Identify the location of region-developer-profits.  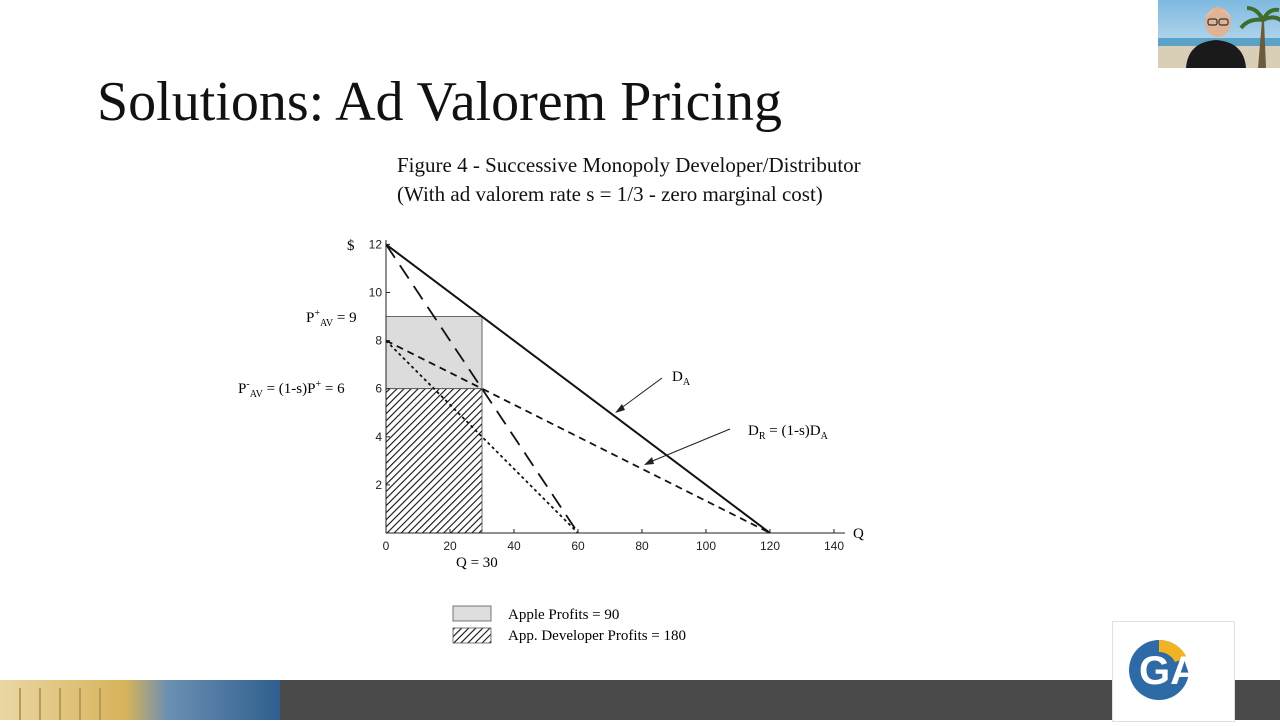
(434, 461).